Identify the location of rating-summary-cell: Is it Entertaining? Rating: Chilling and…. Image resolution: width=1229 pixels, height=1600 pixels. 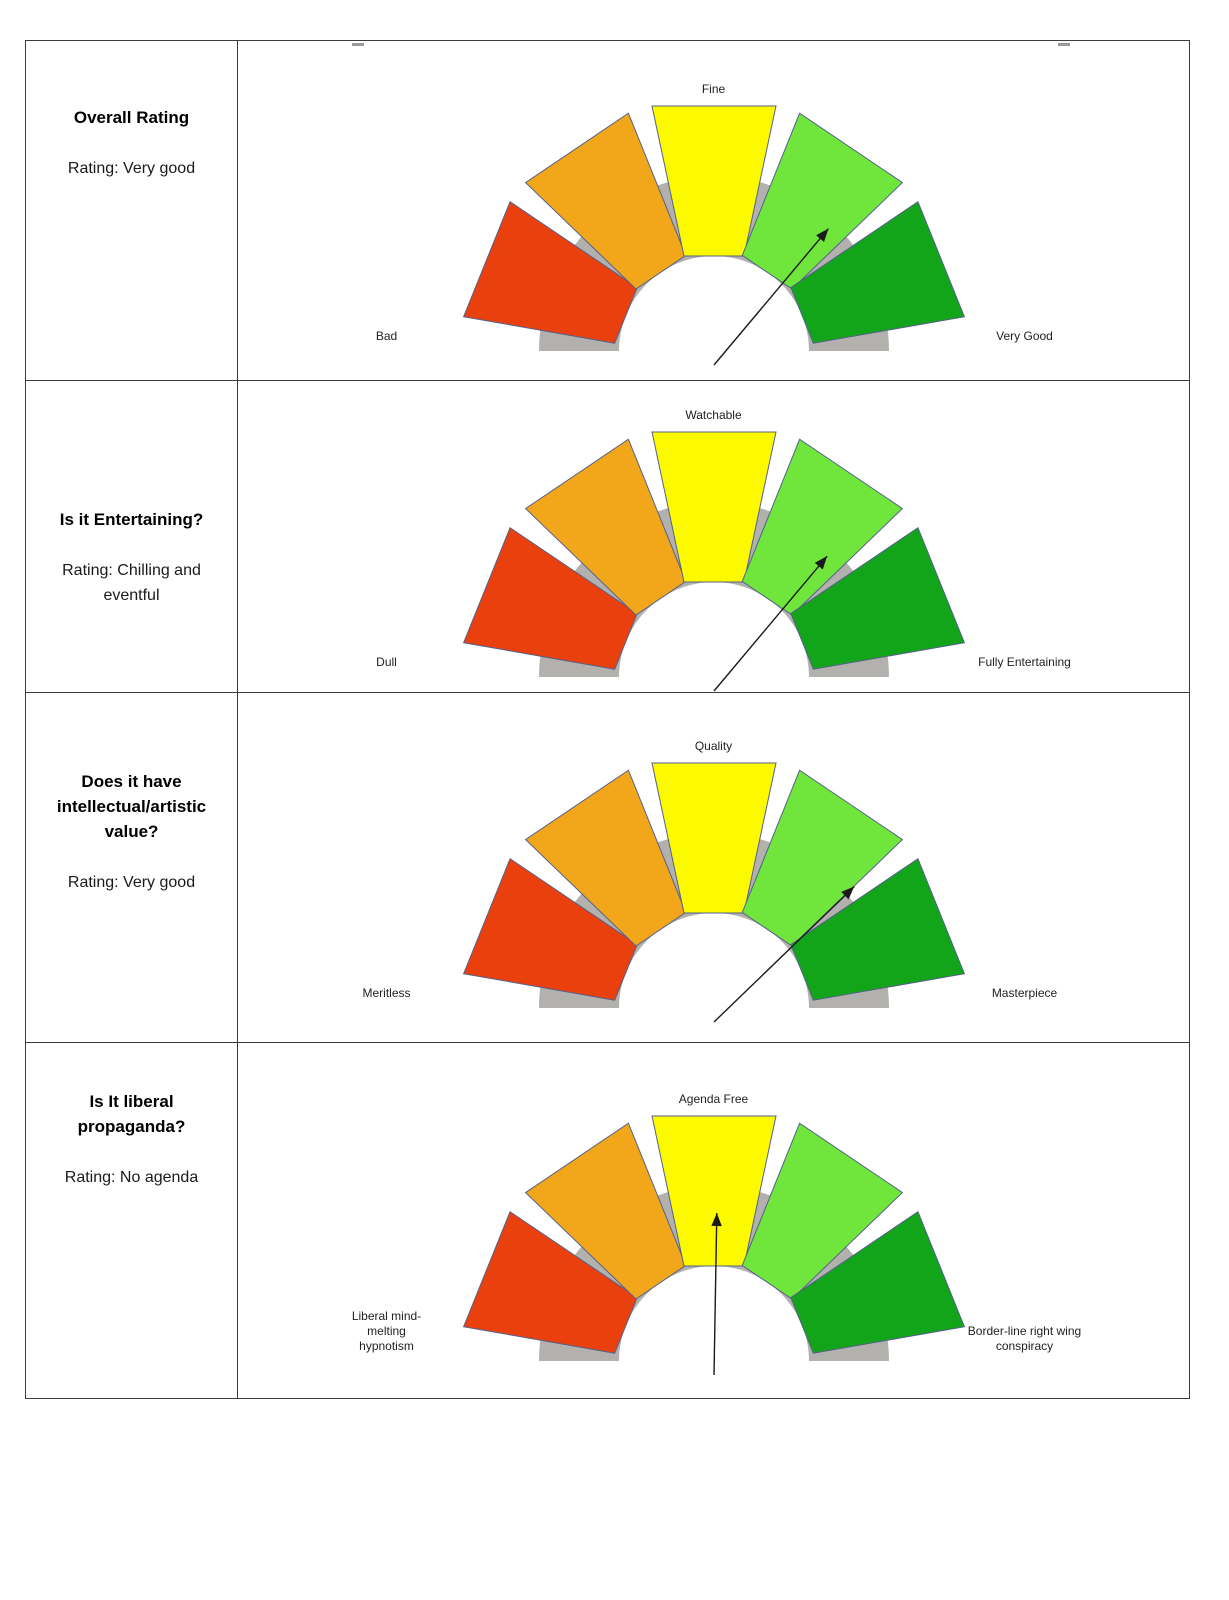
(131, 536).